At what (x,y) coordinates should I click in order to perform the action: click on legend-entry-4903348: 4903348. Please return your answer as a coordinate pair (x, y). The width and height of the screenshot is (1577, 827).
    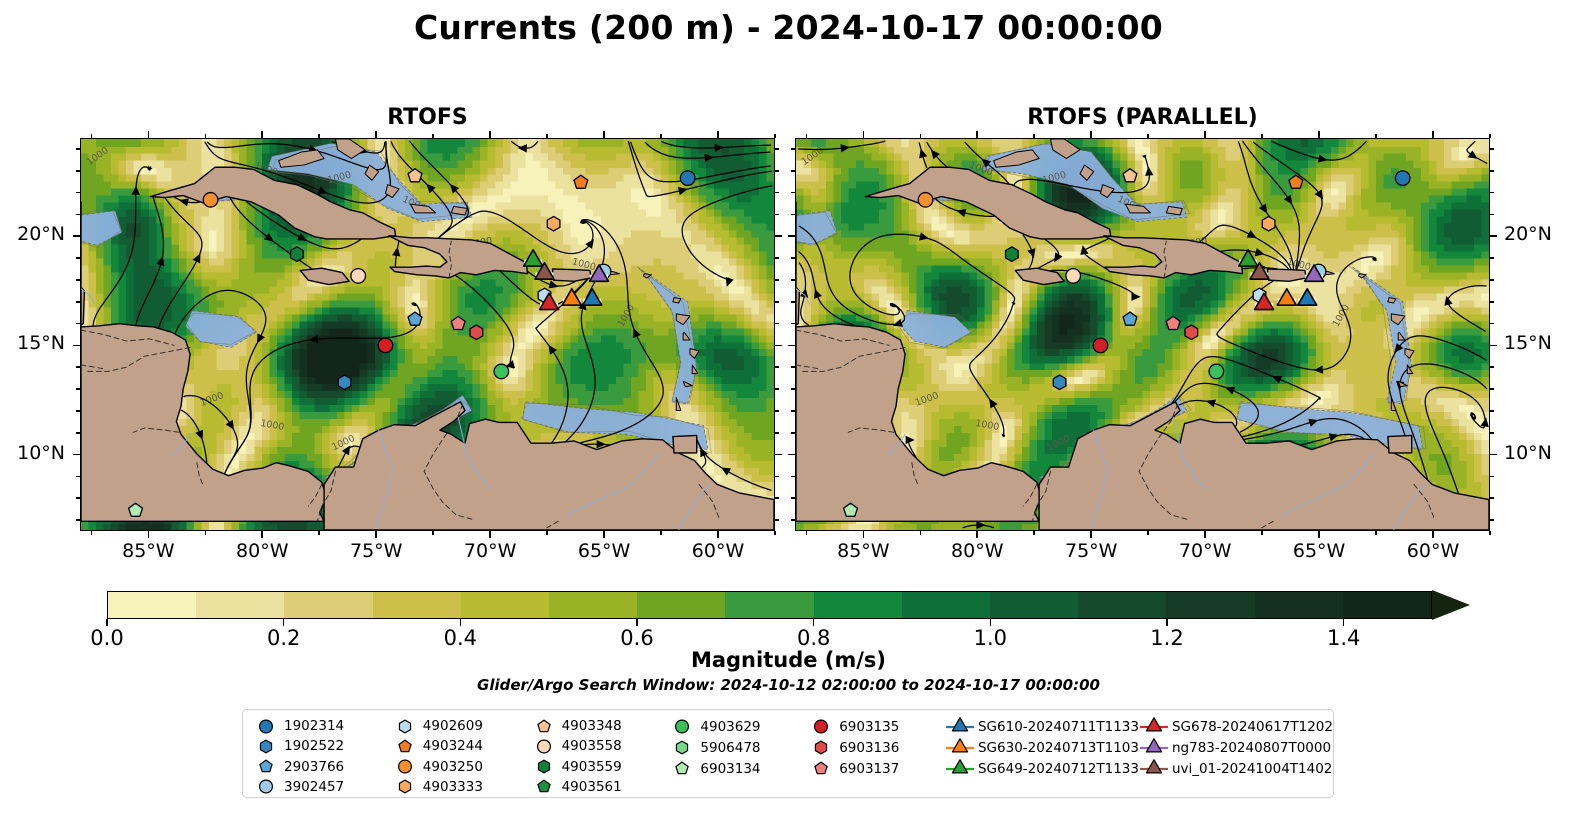
    Looking at the image, I should click on (598, 726).